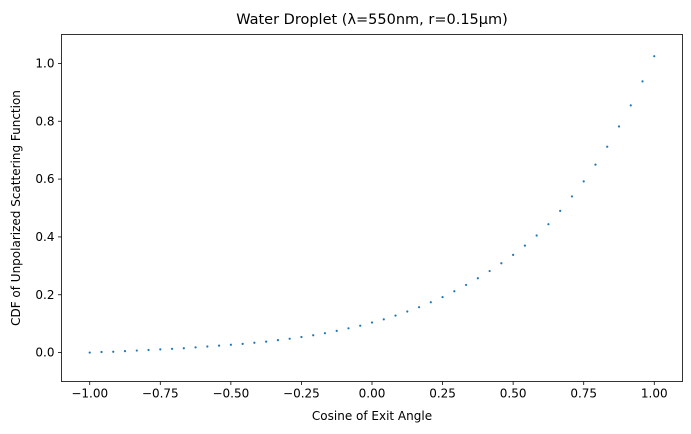  I want to click on x-tick-label: 0.00, so click(372, 394).